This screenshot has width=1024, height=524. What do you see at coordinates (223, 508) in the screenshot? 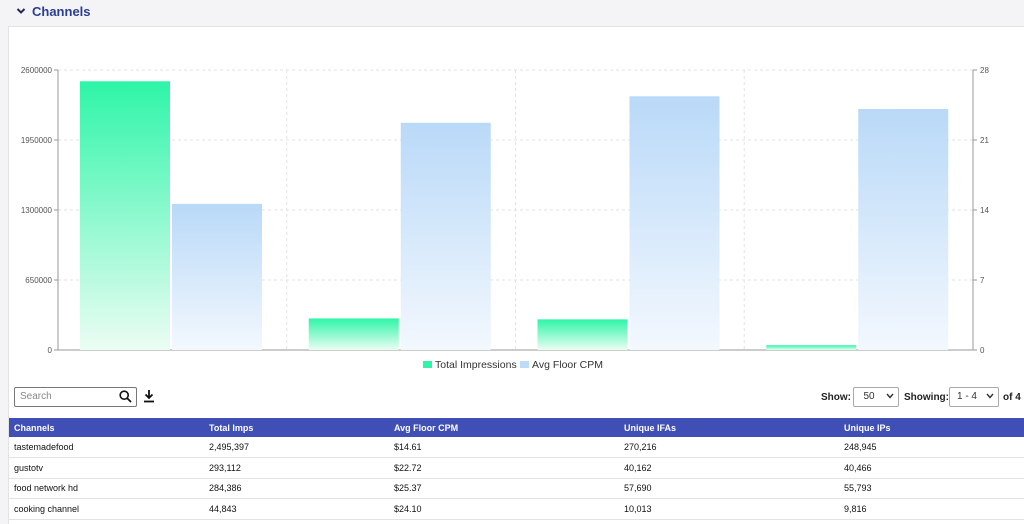
I see `cell-total-imps: 44,843` at bounding box center [223, 508].